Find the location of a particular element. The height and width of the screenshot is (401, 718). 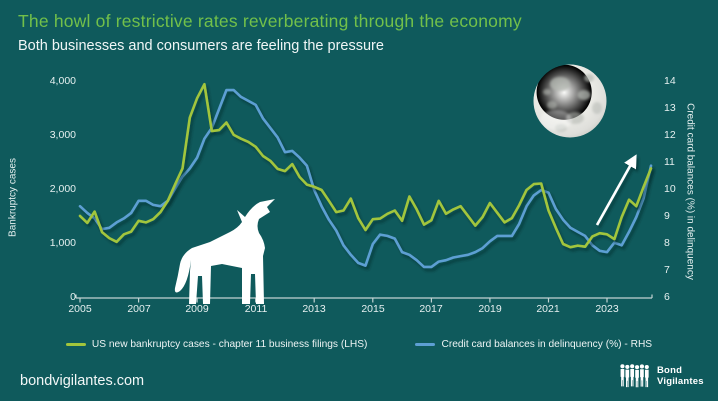

left-axis-tick: 3,000 is located at coordinates (62, 135).